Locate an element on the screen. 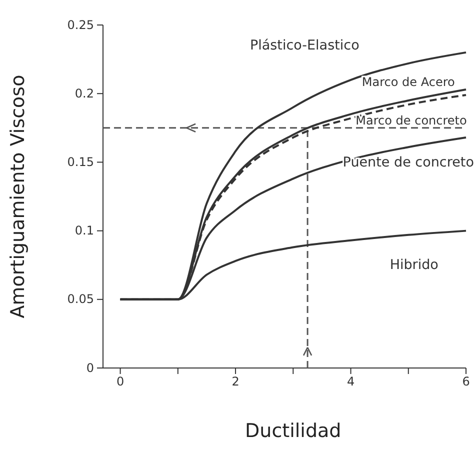  y-tick-label: 0 is located at coordinates (90, 367).